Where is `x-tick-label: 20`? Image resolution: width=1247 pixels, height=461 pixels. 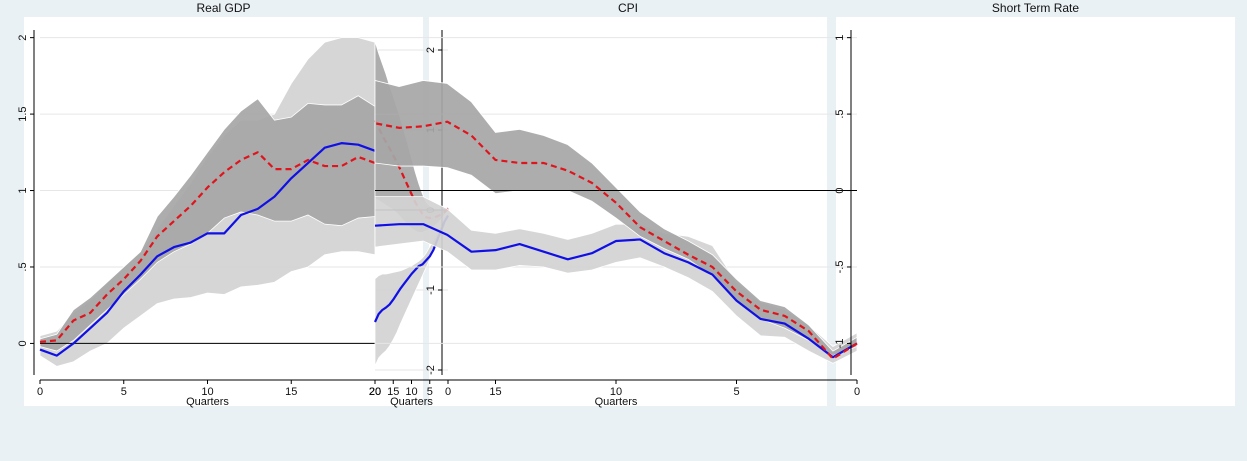 x-tick-label: 20 is located at coordinates (375, 392).